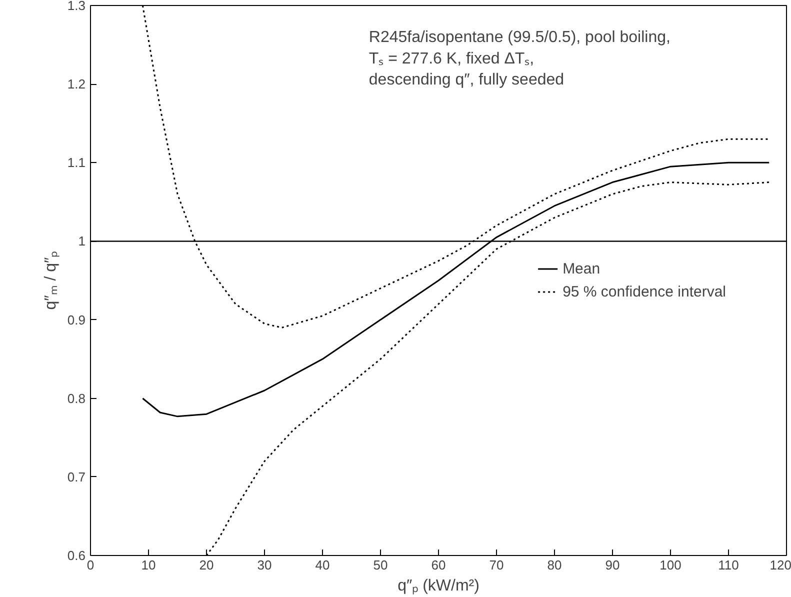 Image resolution: width=791 pixels, height=597 pixels. I want to click on y-tick-label: 1.1, so click(76, 162).